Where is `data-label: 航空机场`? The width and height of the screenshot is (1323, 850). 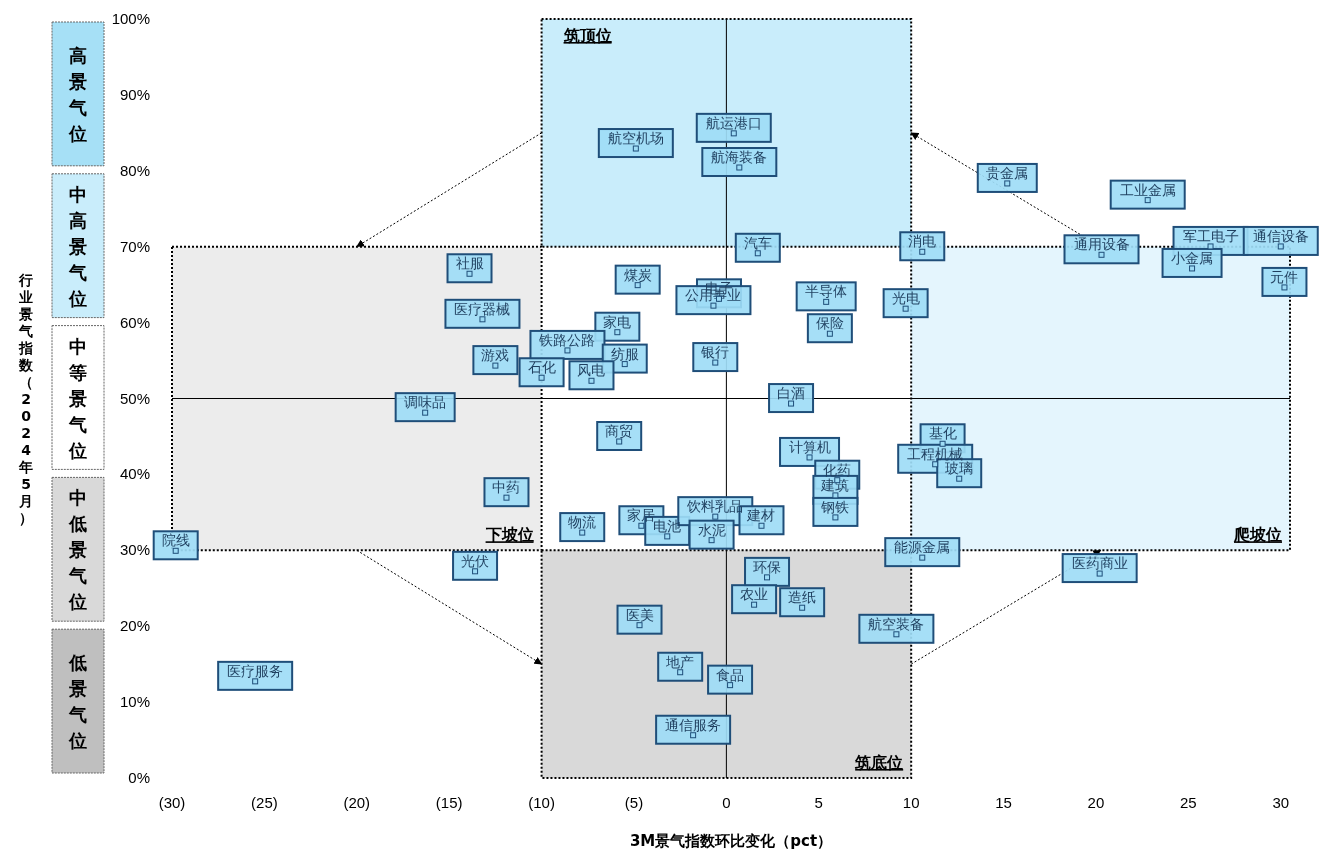
data-label: 航空机场 is located at coordinates (635, 138).